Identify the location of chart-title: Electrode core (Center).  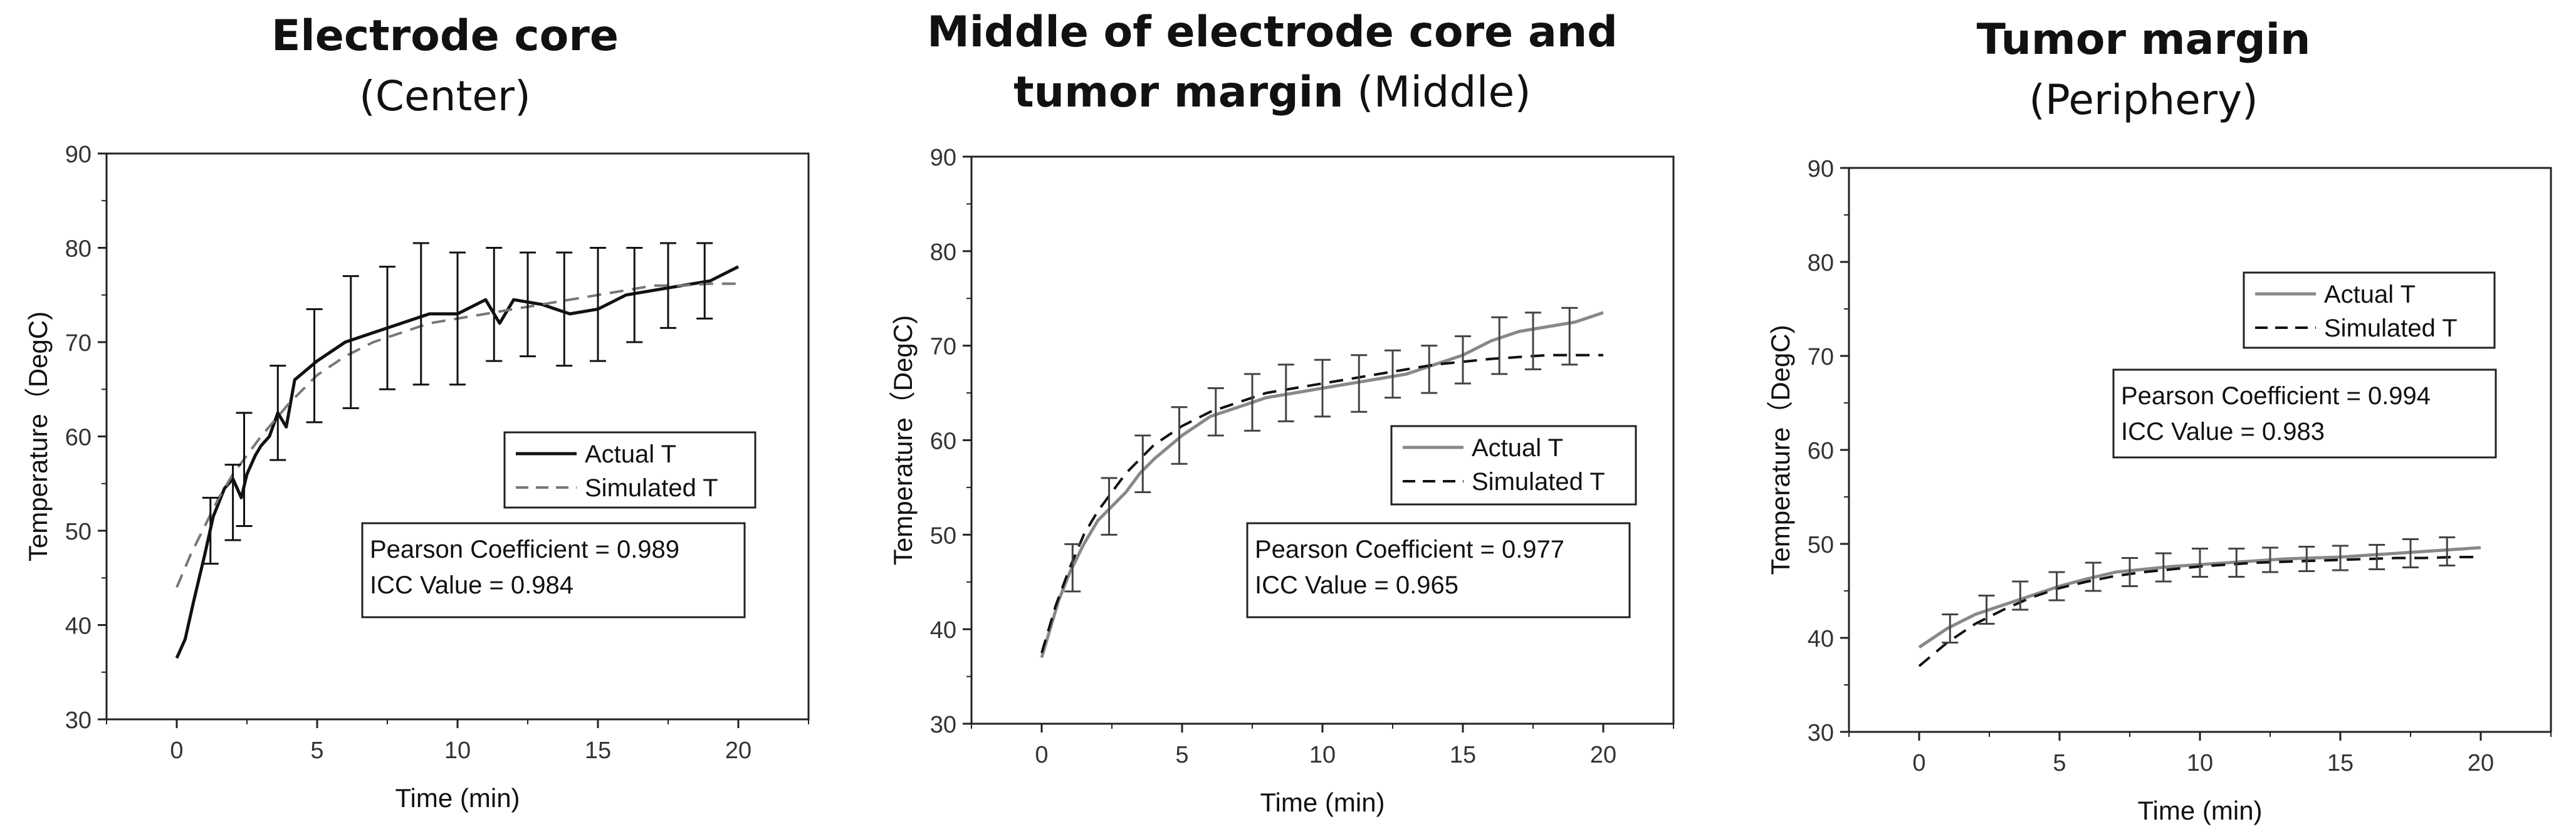
(445, 66).